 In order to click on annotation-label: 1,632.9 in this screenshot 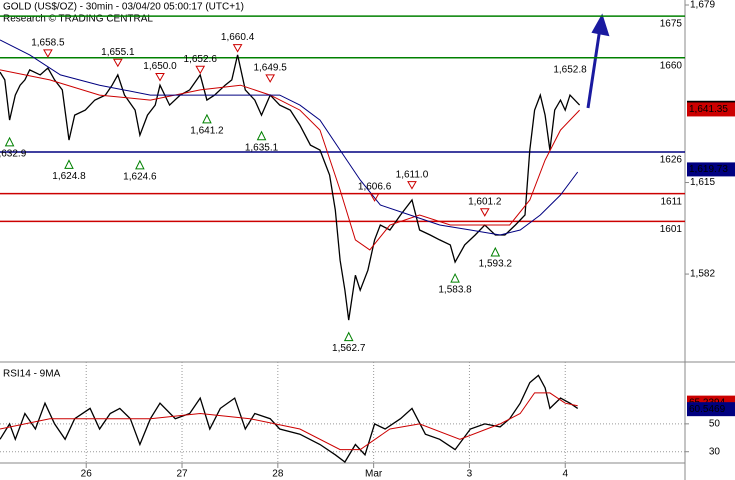, I will do `click(13, 154)`.